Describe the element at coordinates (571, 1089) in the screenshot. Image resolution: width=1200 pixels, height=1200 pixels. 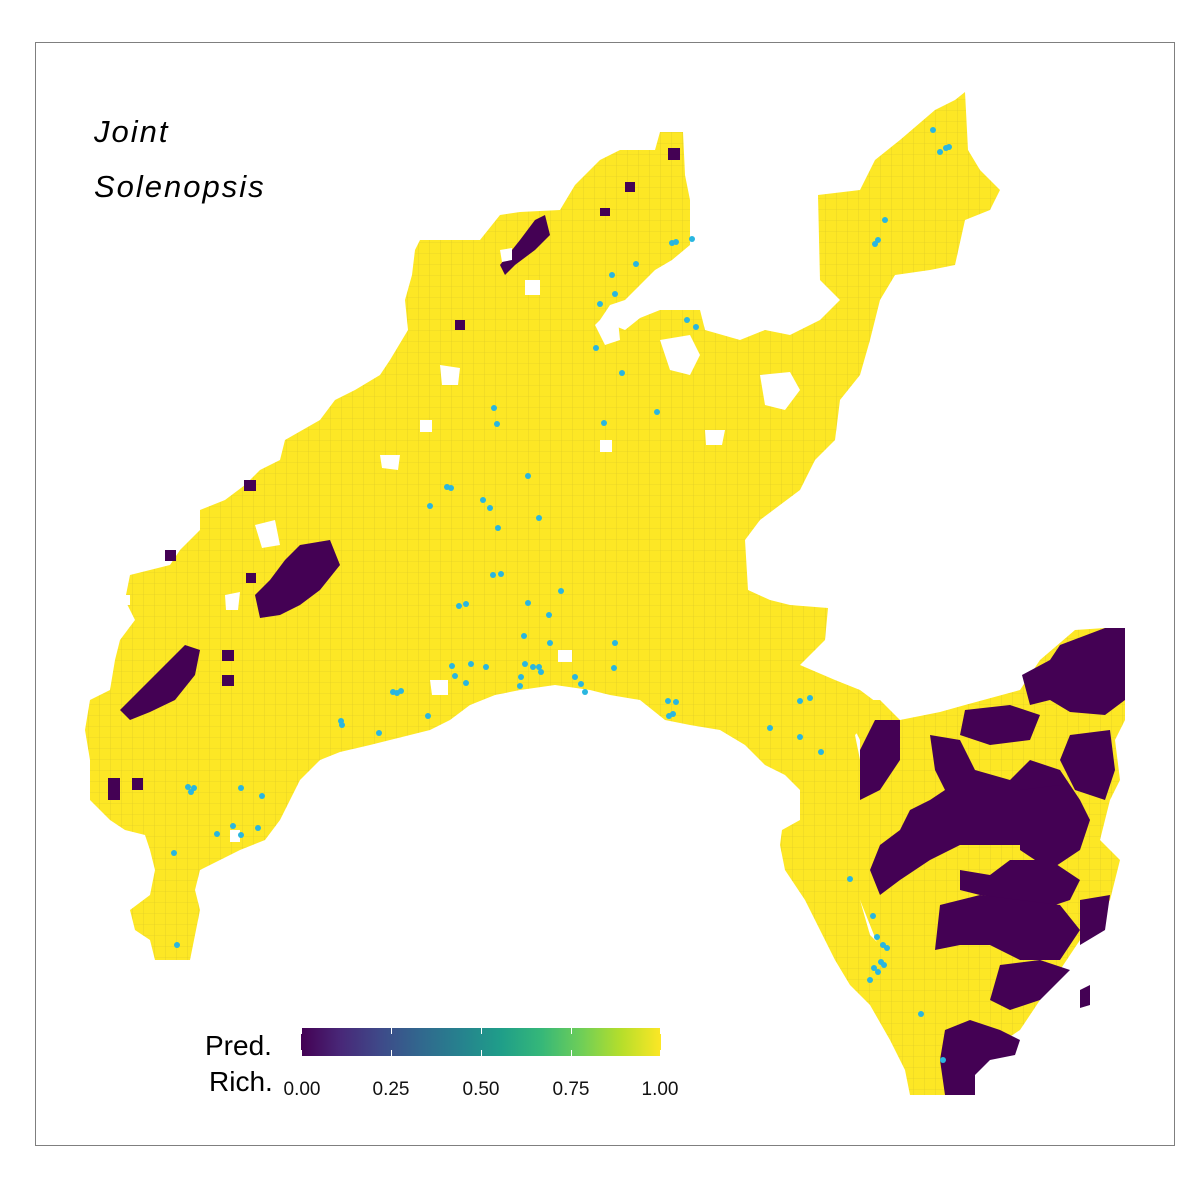
I see `legend-tick-label: 0.75` at that location.